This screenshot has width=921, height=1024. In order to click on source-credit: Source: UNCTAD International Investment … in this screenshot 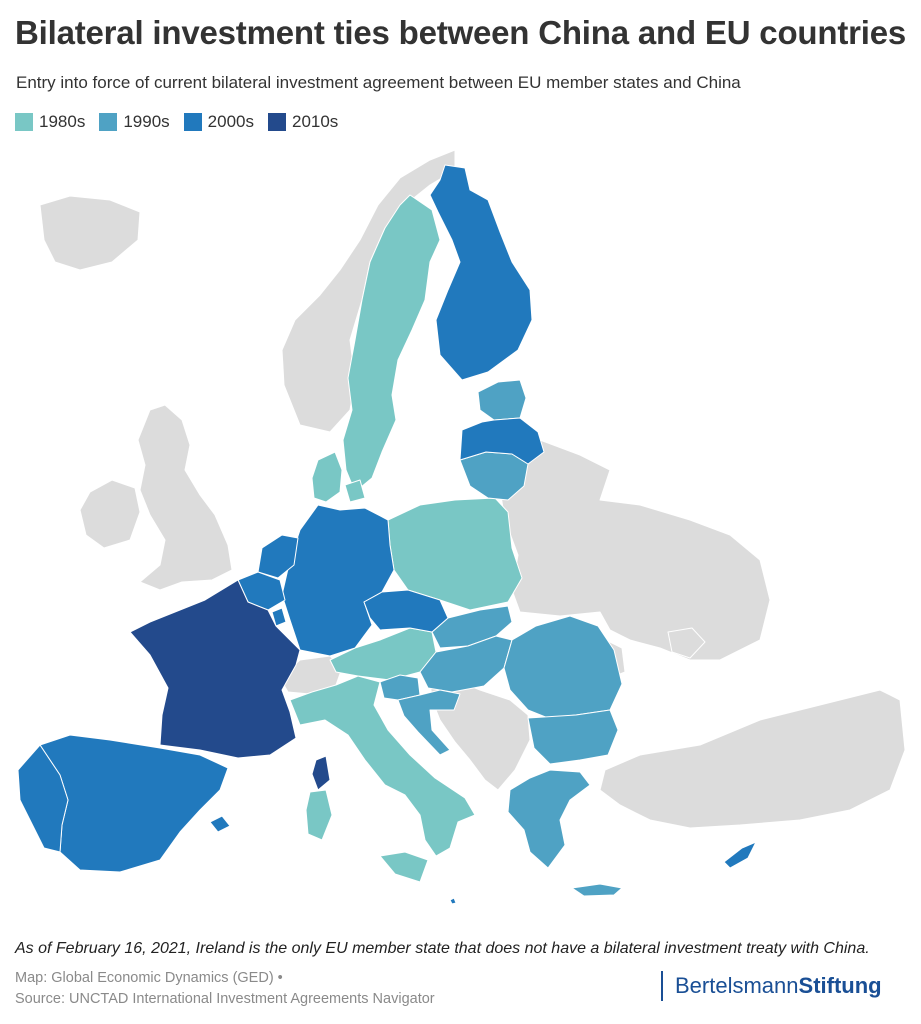, I will do `click(225, 999)`.